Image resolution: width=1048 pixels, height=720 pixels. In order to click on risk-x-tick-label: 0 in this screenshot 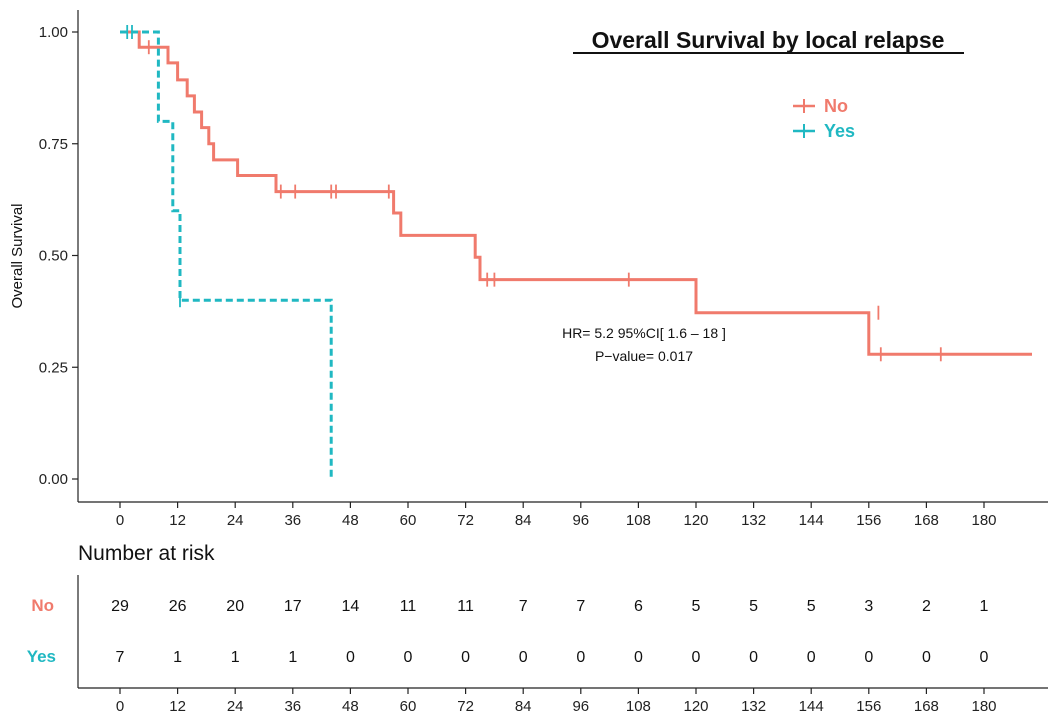, I will do `click(120, 706)`.